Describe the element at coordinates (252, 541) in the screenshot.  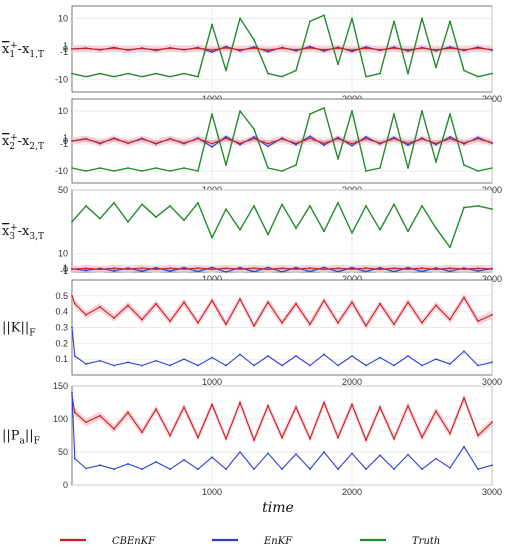
I see `legend-item-enkf: EnKF` at that location.